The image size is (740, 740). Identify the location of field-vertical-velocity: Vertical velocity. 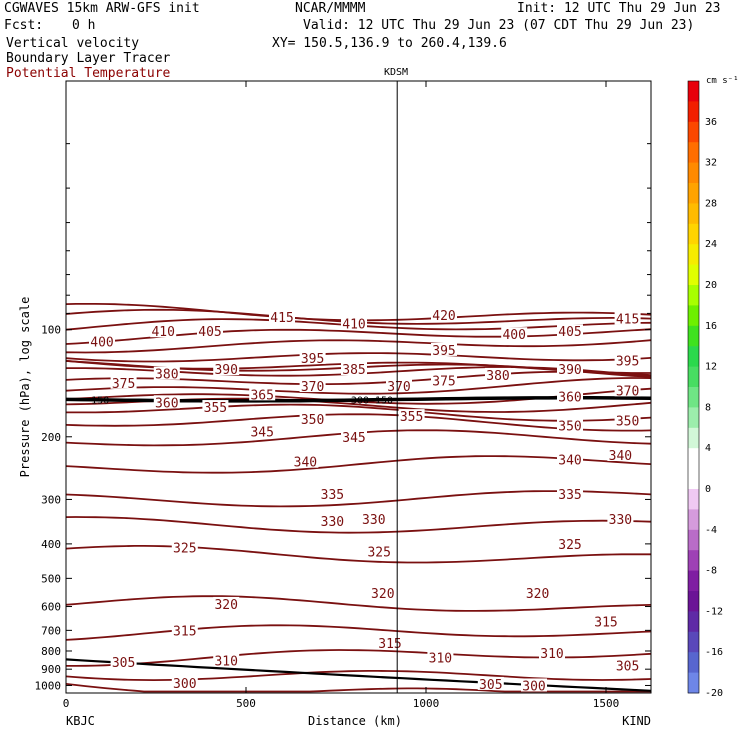
(73, 43).